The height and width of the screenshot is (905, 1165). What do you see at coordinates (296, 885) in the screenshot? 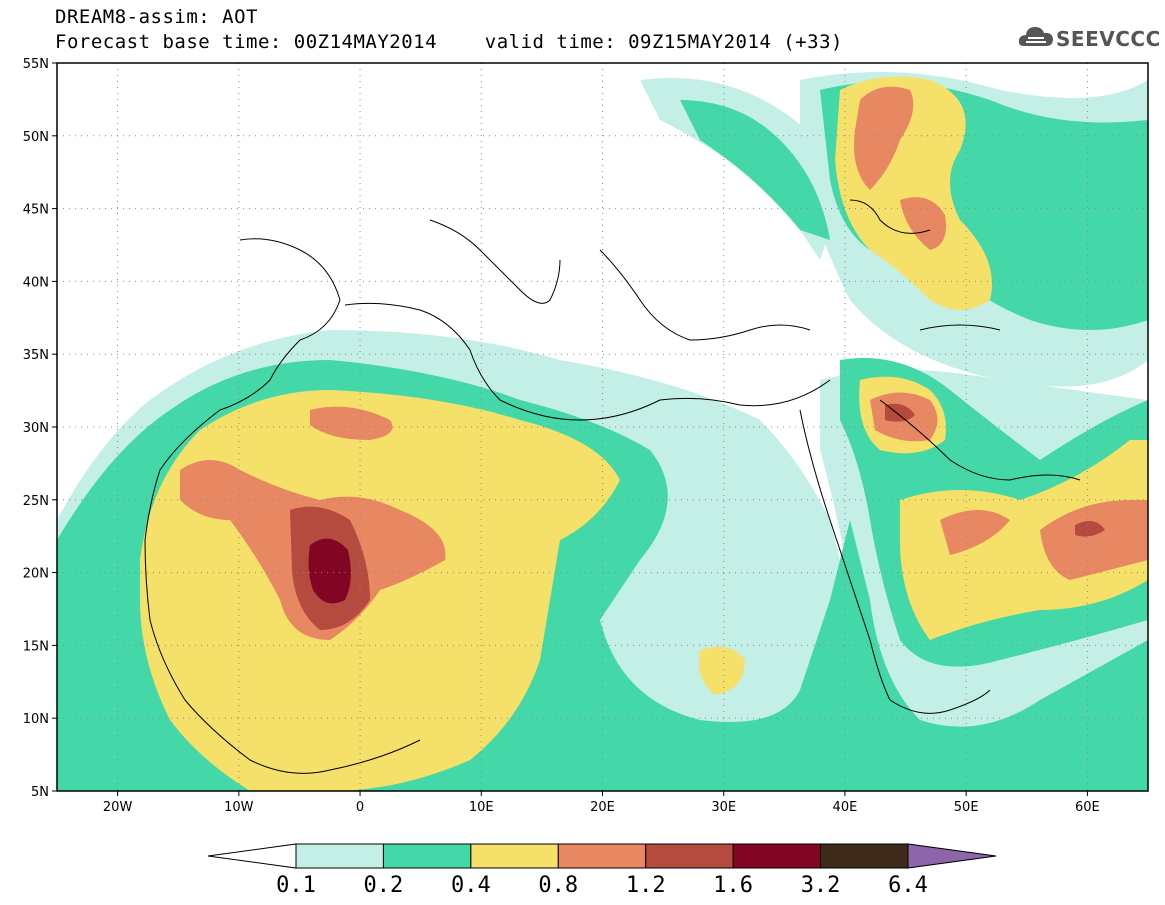
I see `colorbar-label: 0.1` at bounding box center [296, 885].